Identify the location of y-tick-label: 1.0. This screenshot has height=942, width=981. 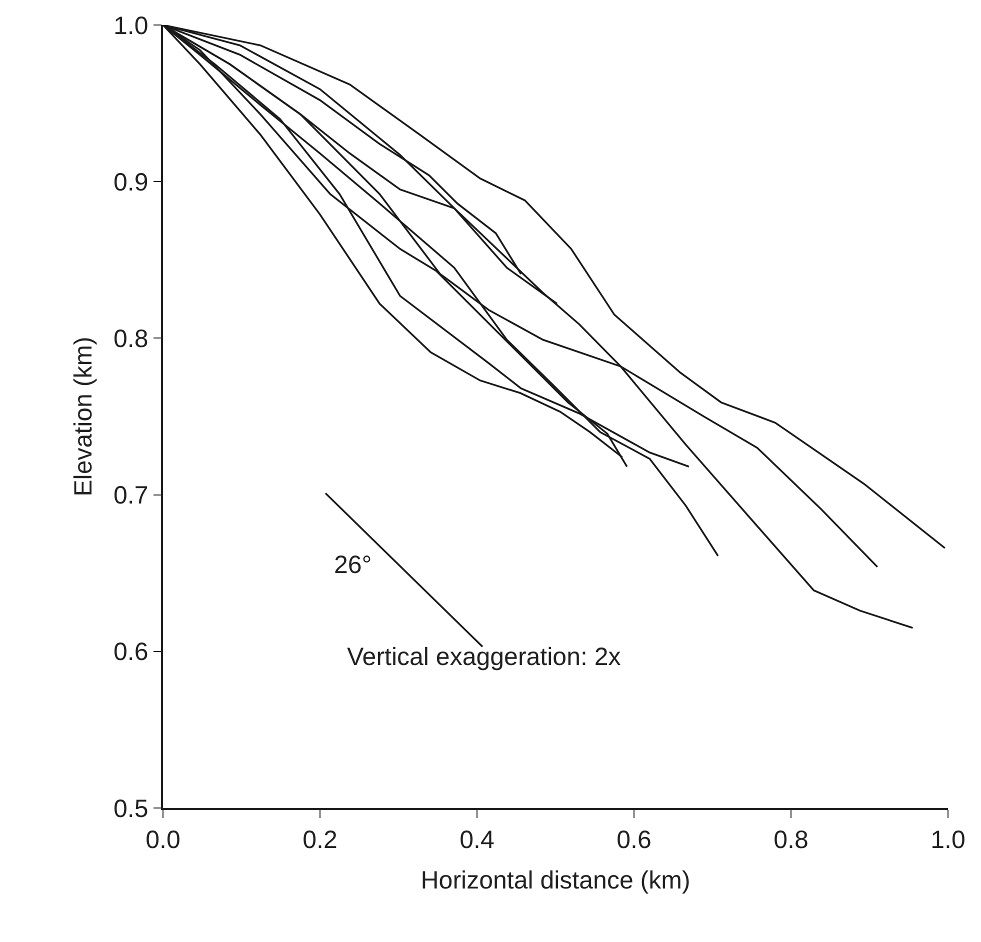
(130, 26).